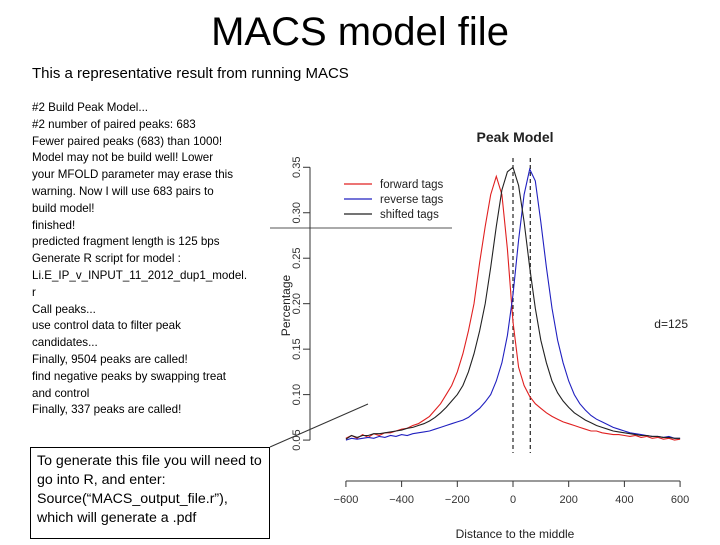  What do you see at coordinates (457, 500) in the screenshot?
I see `x-tick-label: −200` at bounding box center [457, 500].